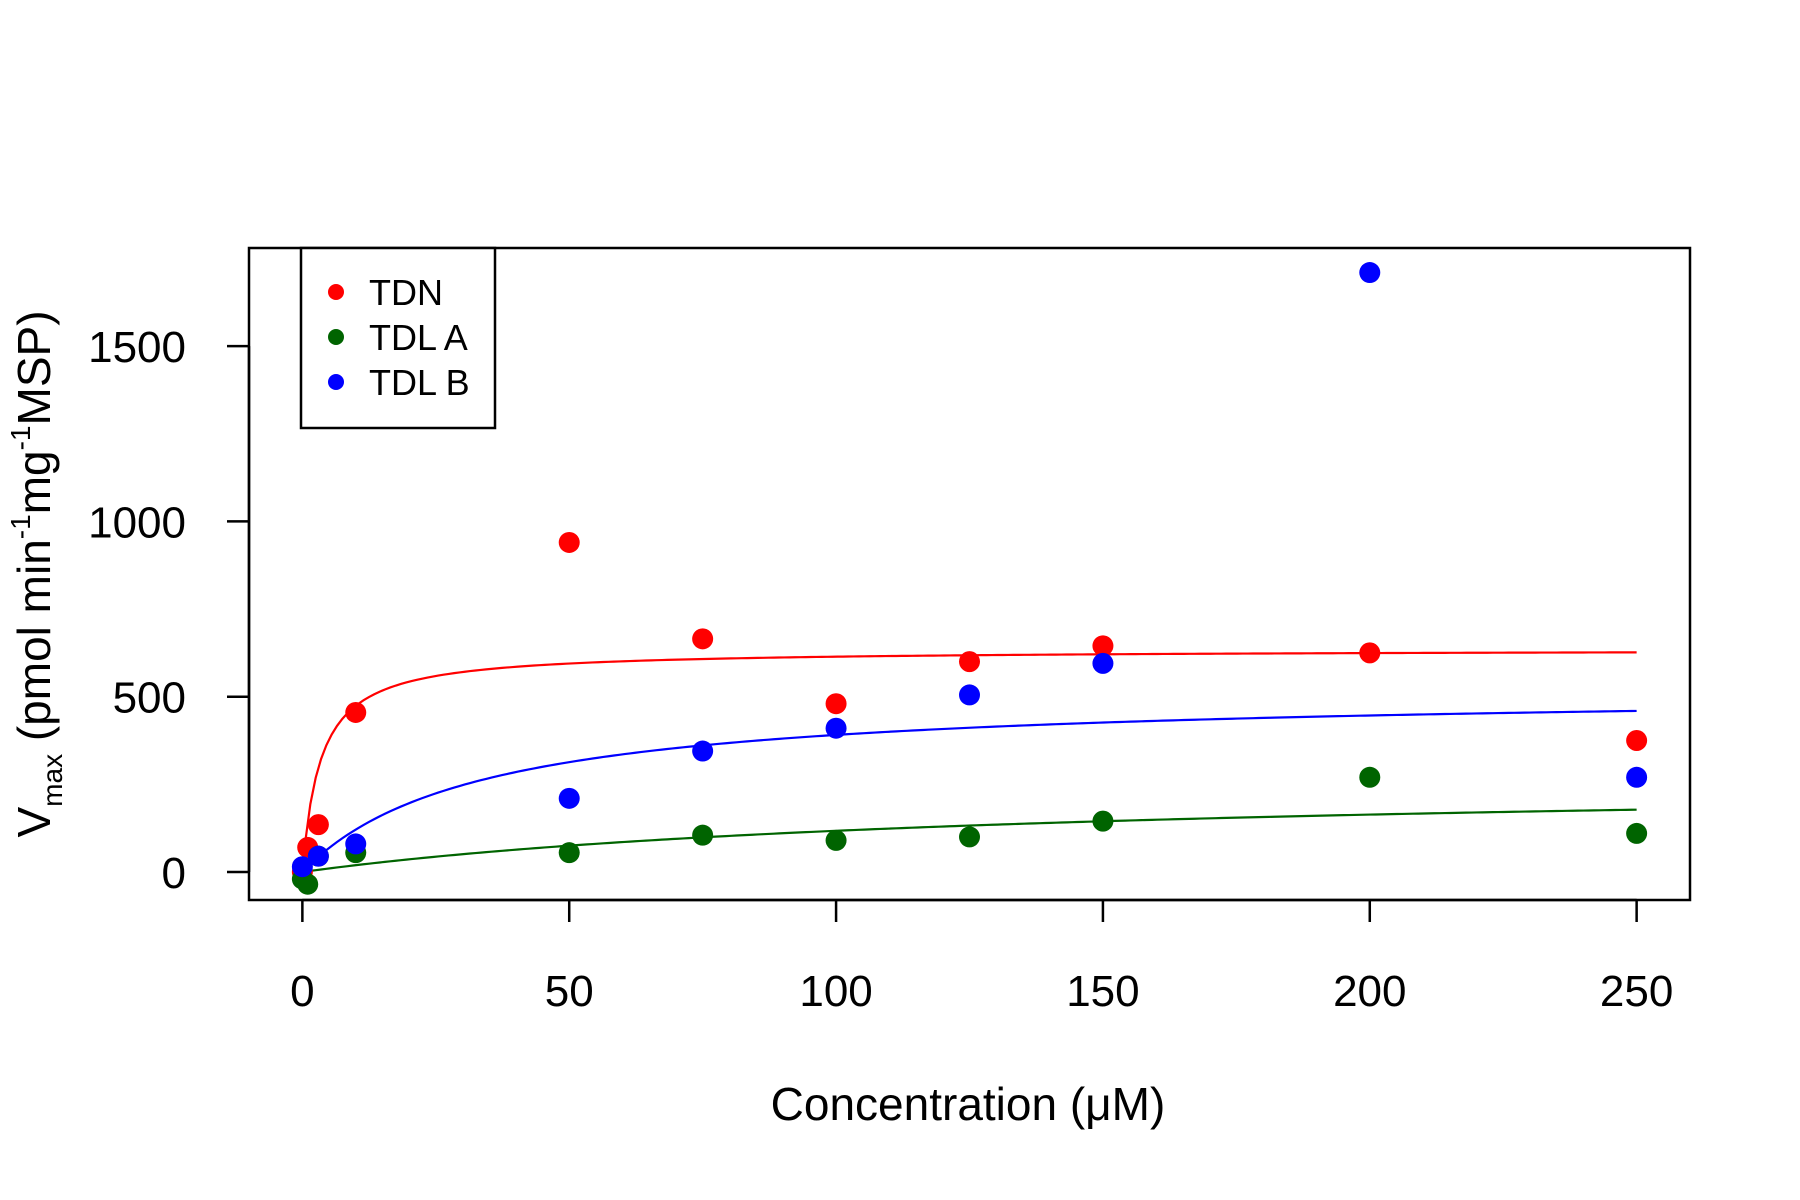 This screenshot has height=1200, width=1800. Describe the element at coordinates (302, 991) in the screenshot. I see `x-tick-label-0: 0` at that location.